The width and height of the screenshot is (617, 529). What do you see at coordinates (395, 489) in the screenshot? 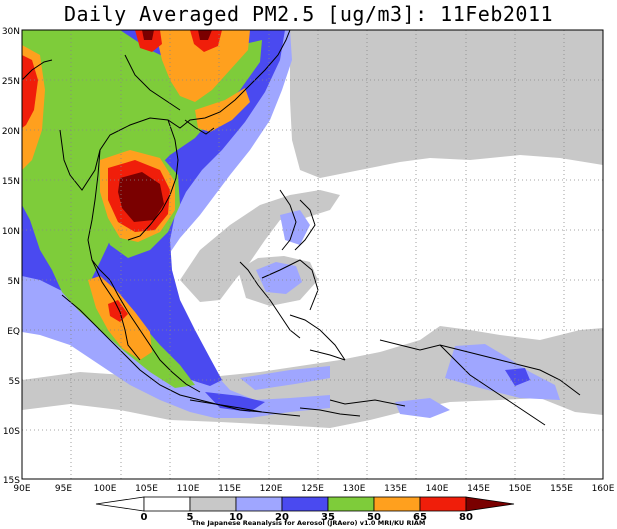
I see `lon-label: 135E` at bounding box center [395, 489].